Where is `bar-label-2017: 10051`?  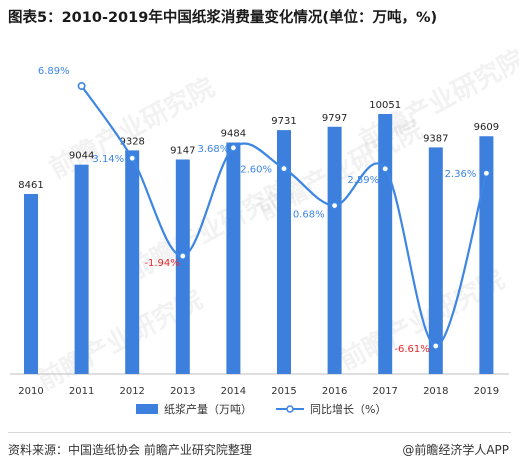
bar-label-2017: 10051 is located at coordinates (385, 105).